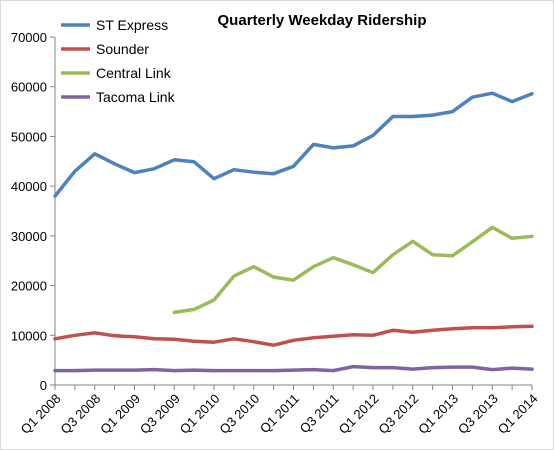 The height and width of the screenshot is (450, 554). Describe the element at coordinates (29, 87) in the screenshot. I see `y-tick-label: 60000` at that location.